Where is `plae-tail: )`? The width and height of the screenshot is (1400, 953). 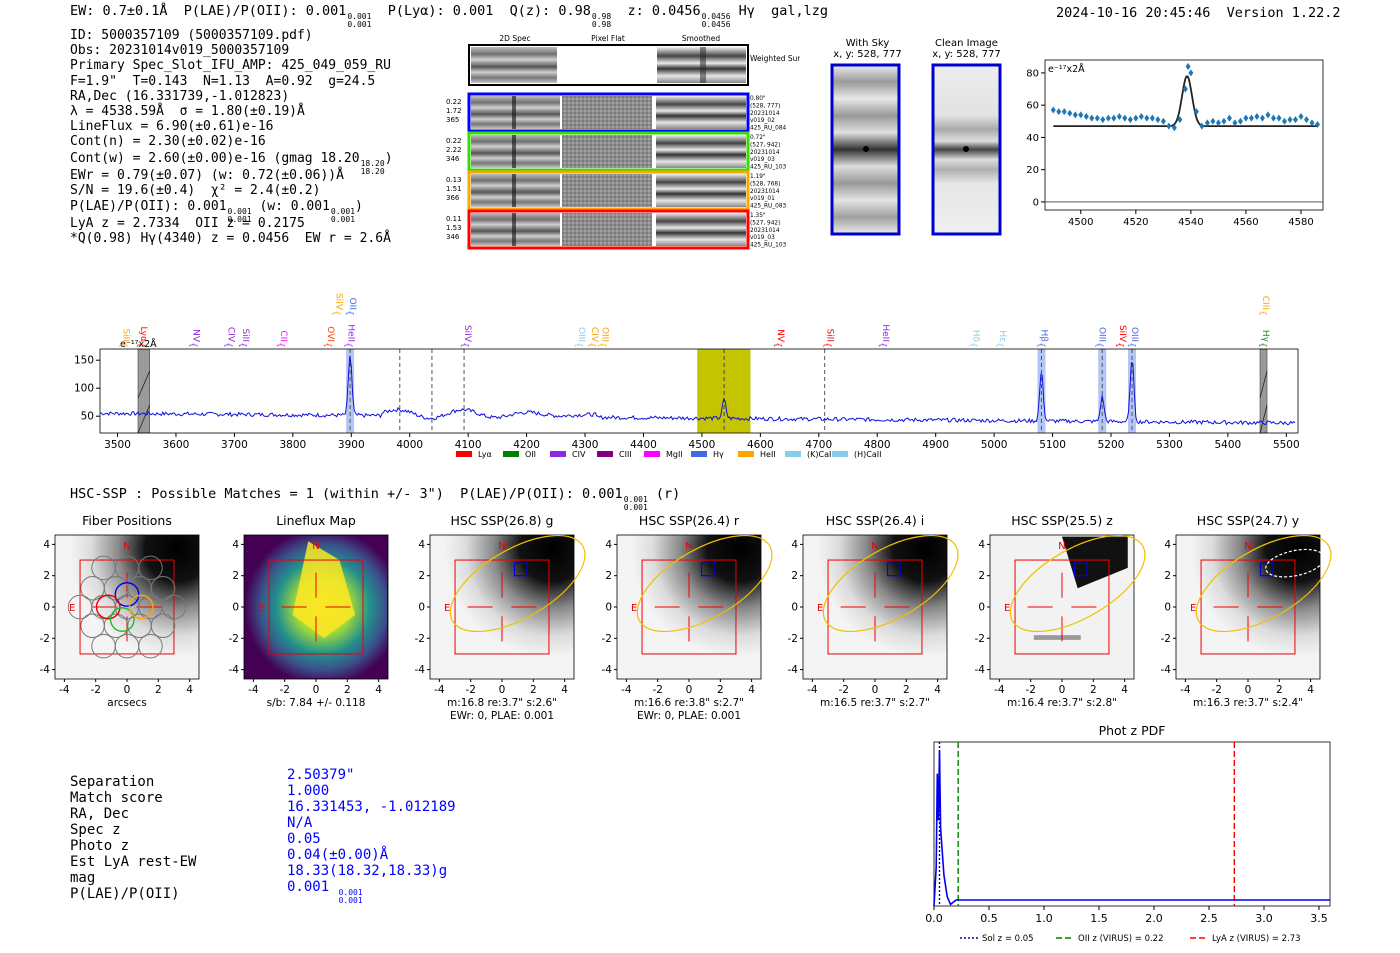 plae-tail: ) is located at coordinates (359, 207).